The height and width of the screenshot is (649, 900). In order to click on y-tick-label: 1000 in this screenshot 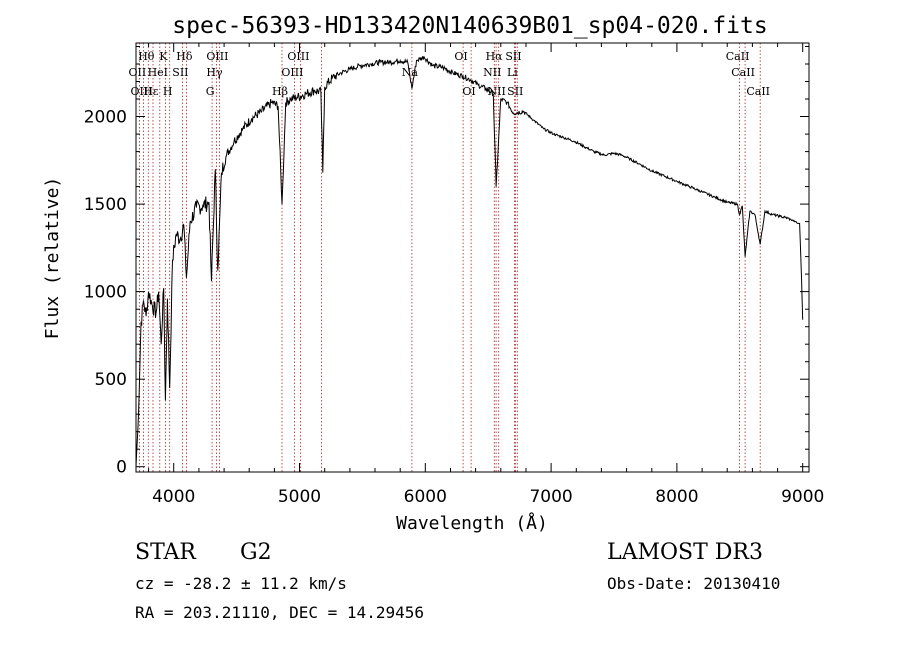, I will do `click(105, 293)`.